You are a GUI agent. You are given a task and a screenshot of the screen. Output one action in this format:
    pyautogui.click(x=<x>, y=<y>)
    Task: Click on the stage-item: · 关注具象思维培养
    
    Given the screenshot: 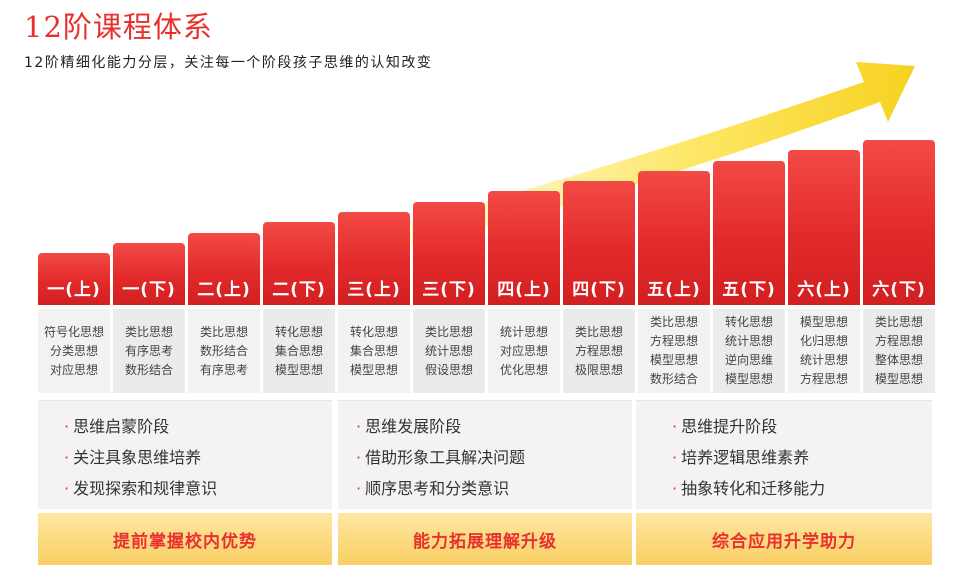 What is the action you would take?
    pyautogui.click(x=140, y=457)
    